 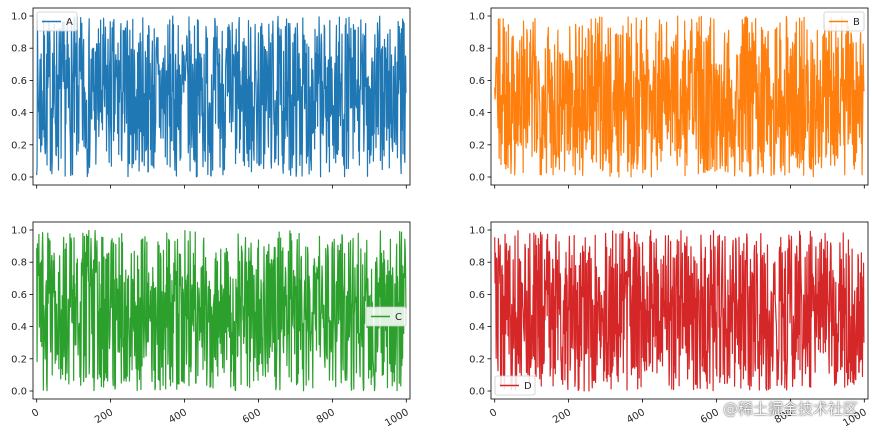 I want to click on legend-label: B, so click(x=856, y=22).